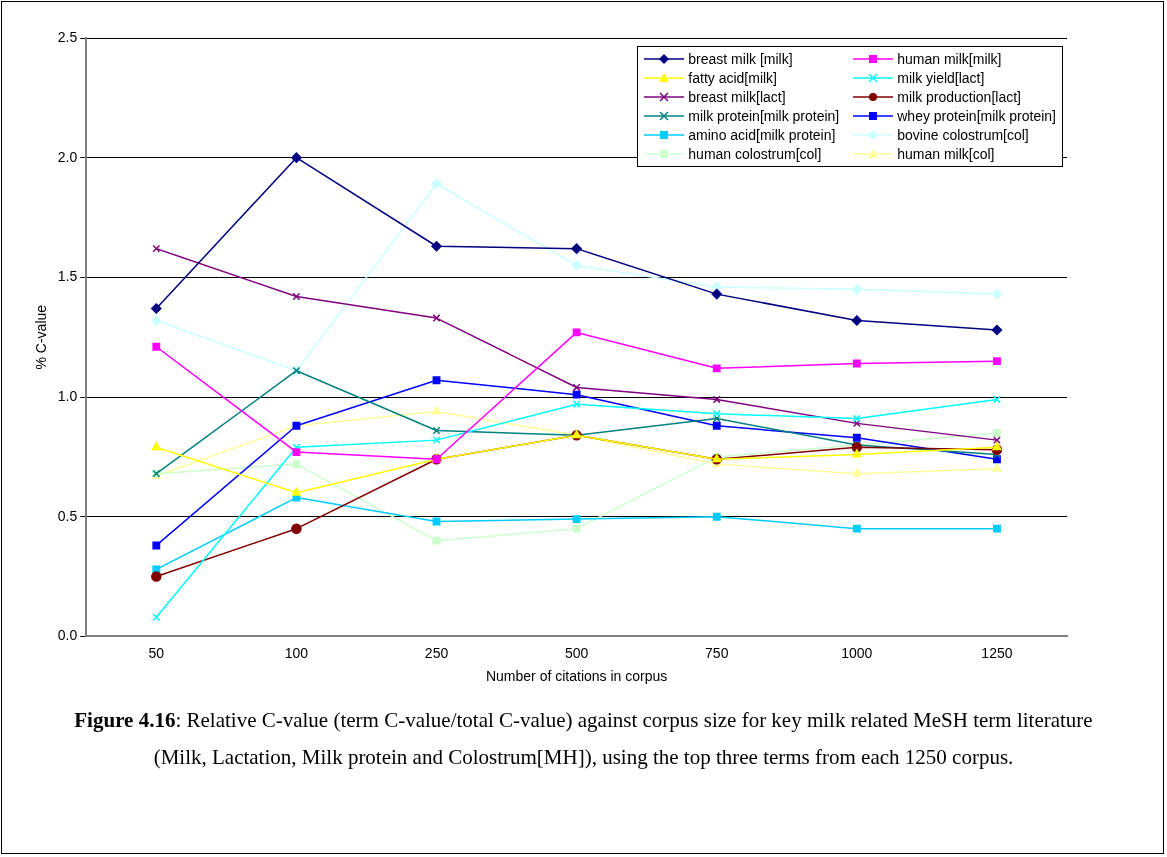 The image size is (1167, 857). What do you see at coordinates (67, 156) in the screenshot?
I see `y-tick-label: 2.0` at bounding box center [67, 156].